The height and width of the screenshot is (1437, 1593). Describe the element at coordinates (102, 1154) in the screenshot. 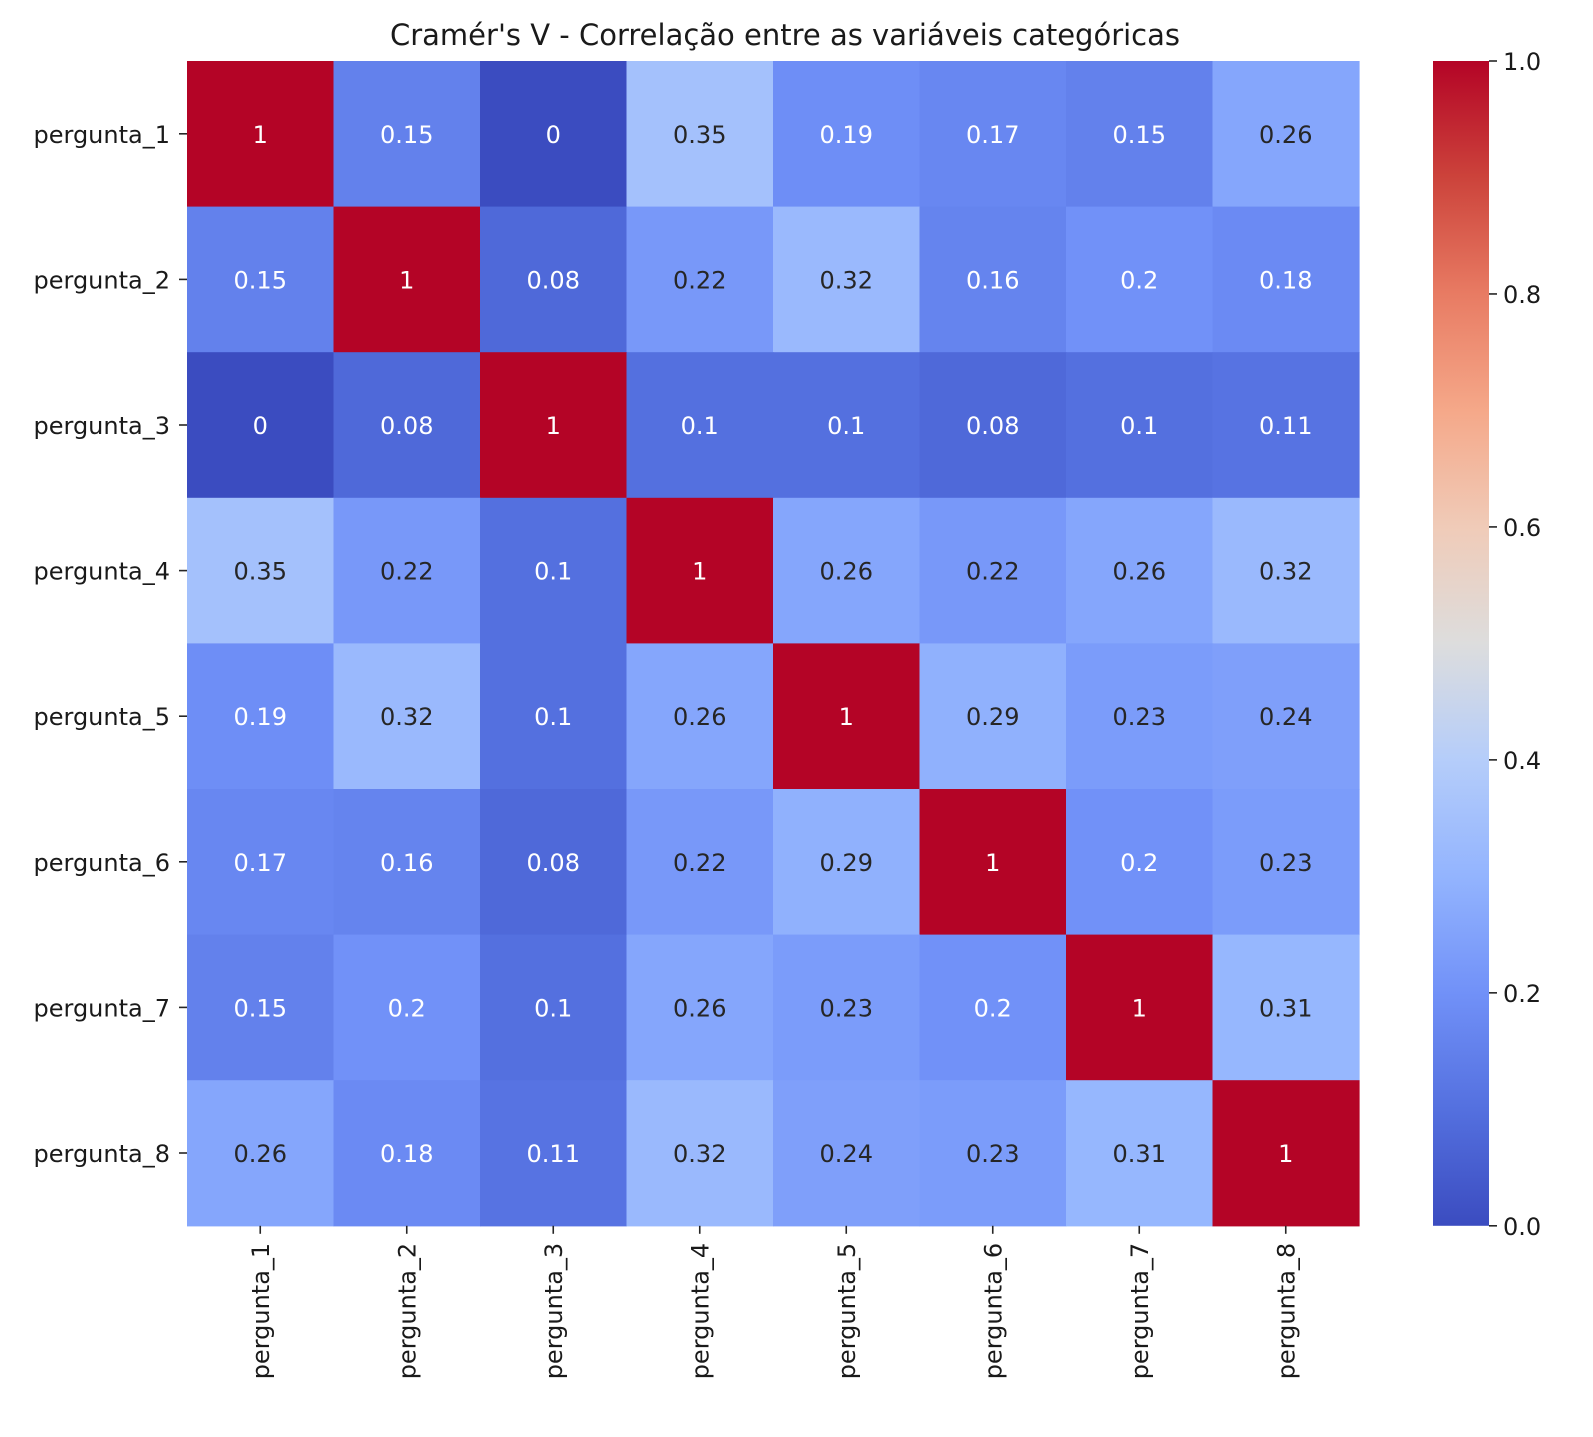

I see `y-tick-label: pergunta_8` at that location.